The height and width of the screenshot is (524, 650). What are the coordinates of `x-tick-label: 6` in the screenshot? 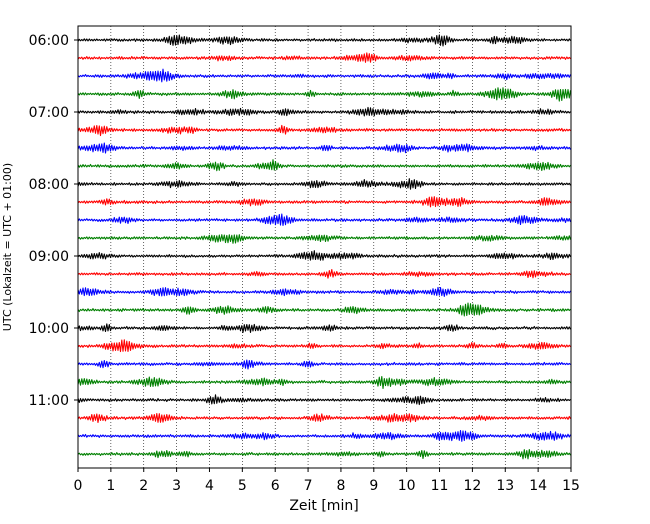 It's located at (275, 486).